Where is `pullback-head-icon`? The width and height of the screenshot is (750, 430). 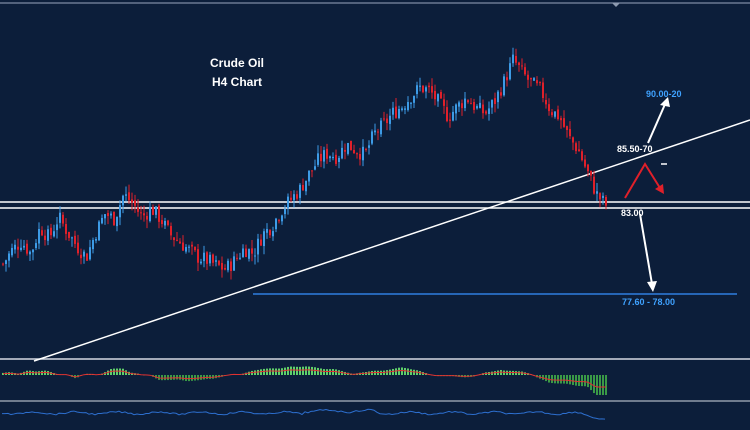
pullback-head-icon is located at coordinates (659, 189).